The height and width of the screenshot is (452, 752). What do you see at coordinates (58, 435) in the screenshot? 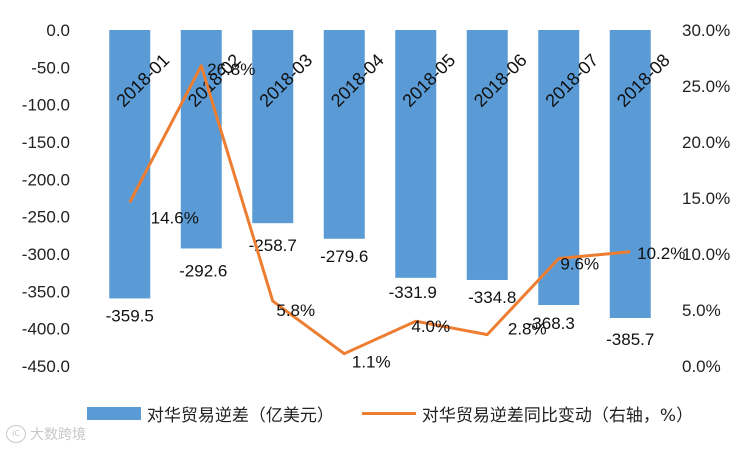
I see `watermark-text: 大数跨境` at bounding box center [58, 435].